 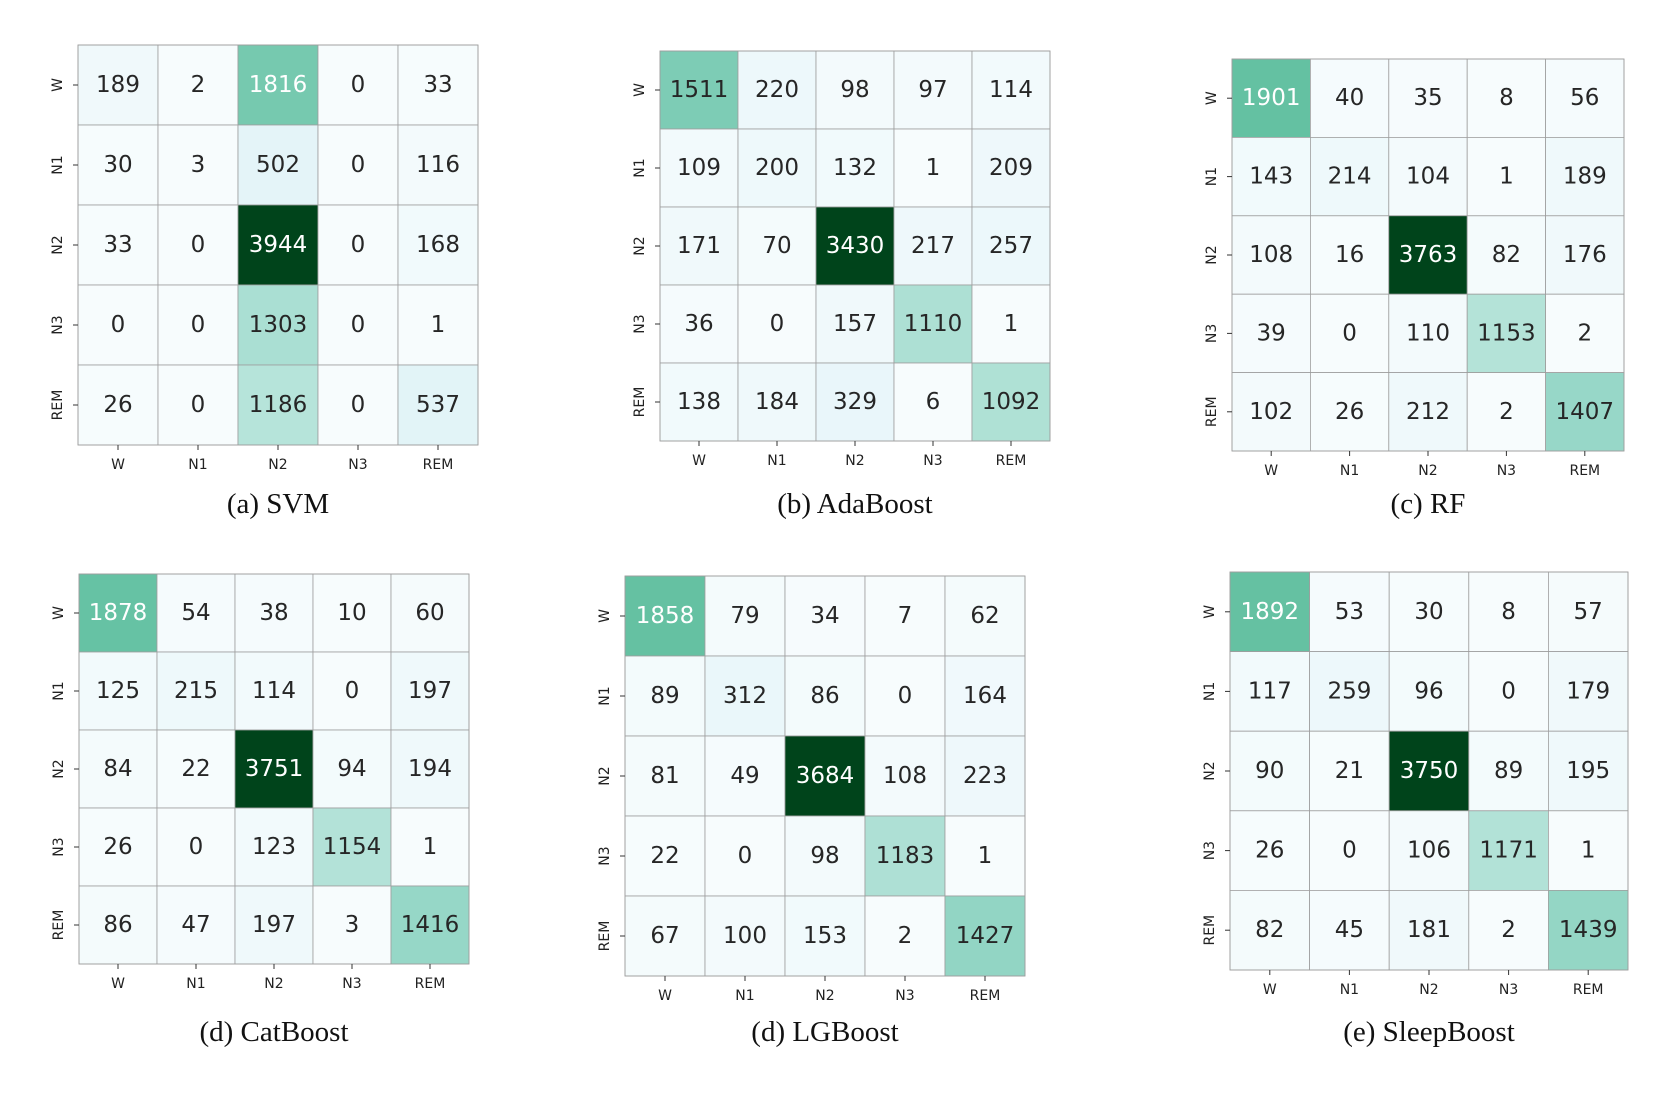 I want to click on panel-caption: (a) SVM, so click(x=278, y=504).